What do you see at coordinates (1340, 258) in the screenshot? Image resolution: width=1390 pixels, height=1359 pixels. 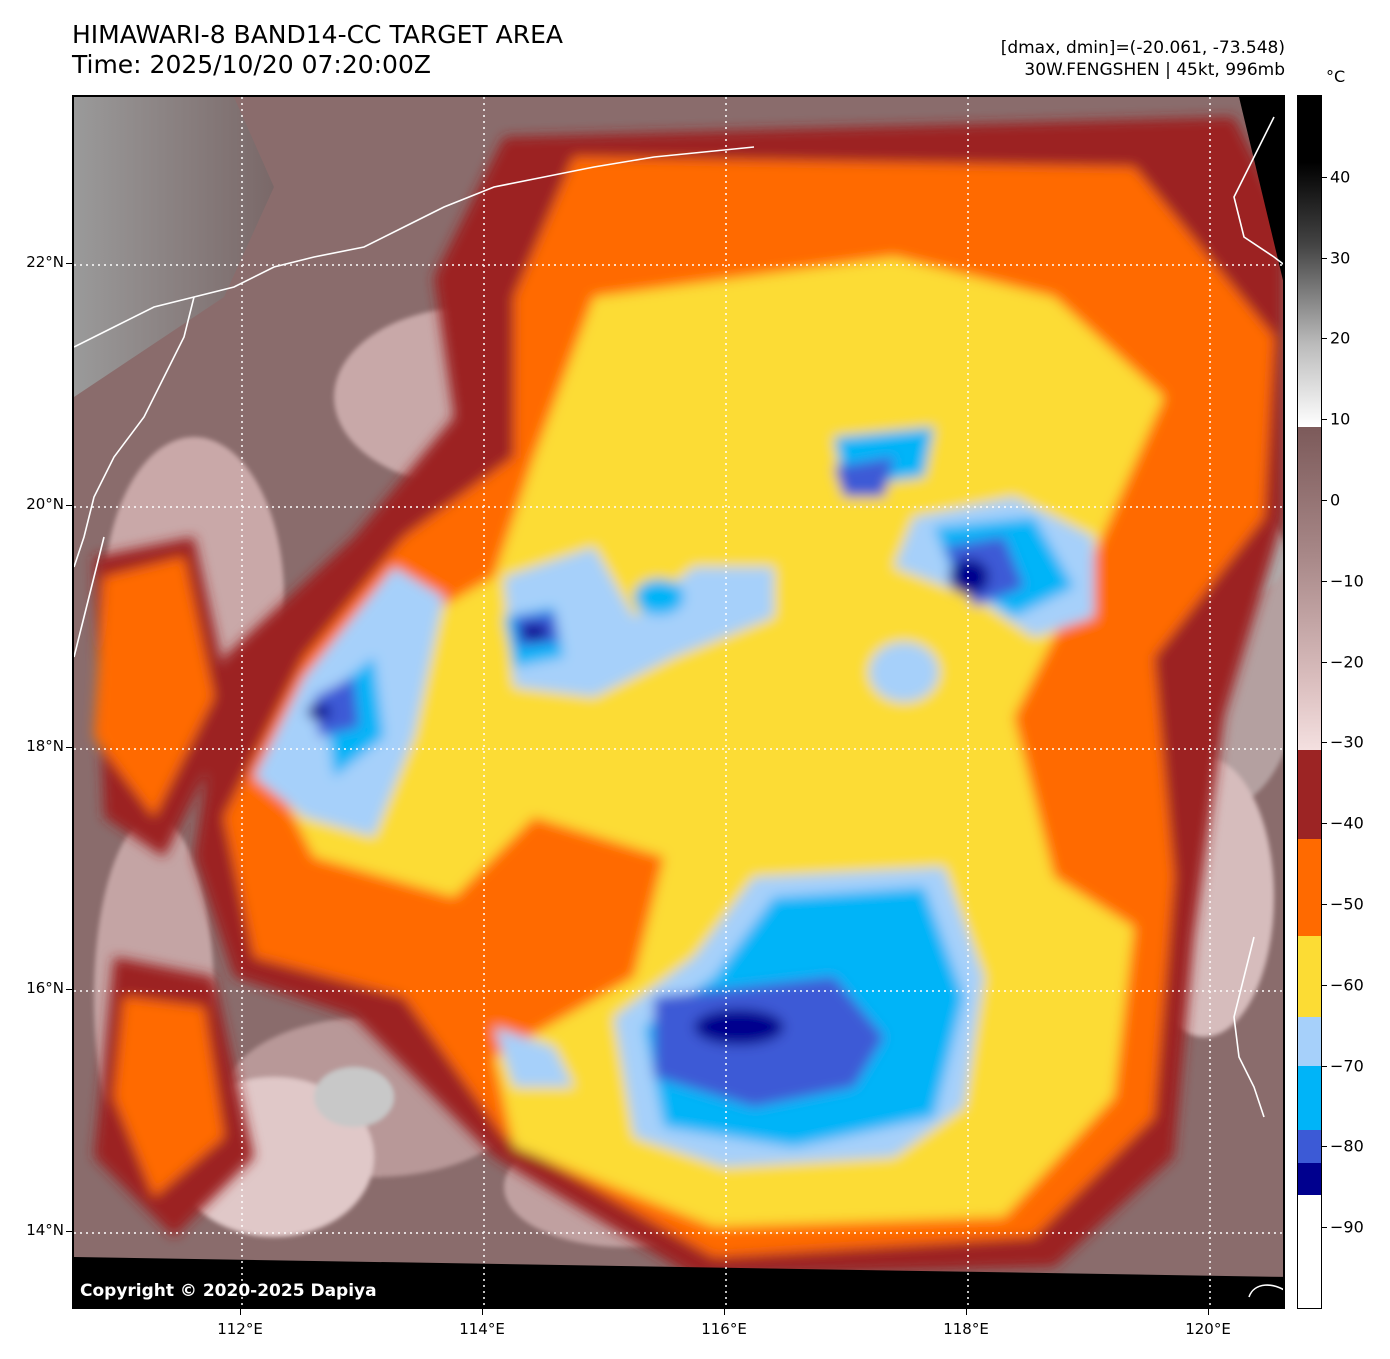 I see `colorbar-tick-label: 30` at bounding box center [1340, 258].